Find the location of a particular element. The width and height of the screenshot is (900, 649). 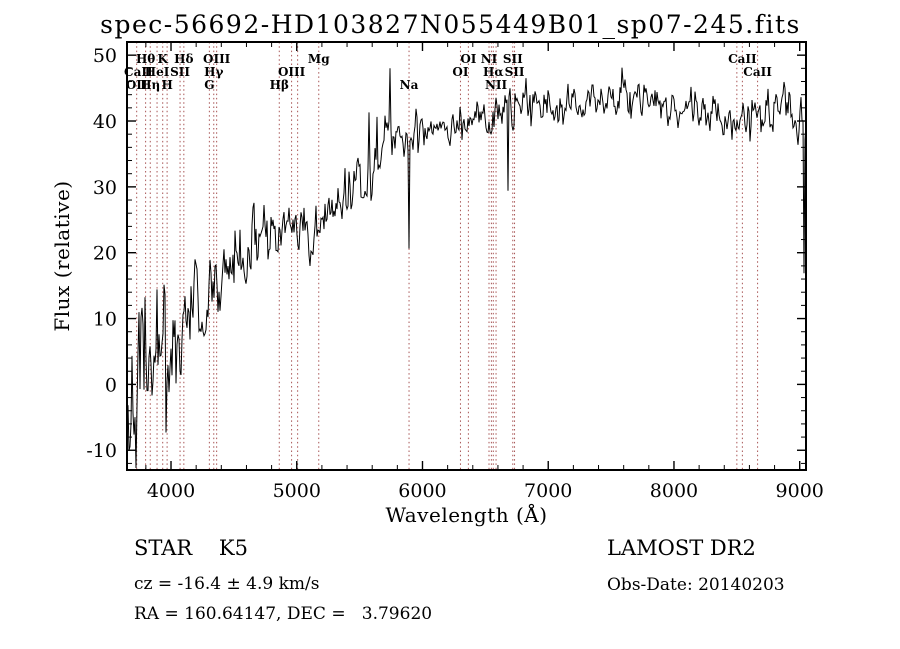

spectral-line-label: NI is located at coordinates (489, 59).